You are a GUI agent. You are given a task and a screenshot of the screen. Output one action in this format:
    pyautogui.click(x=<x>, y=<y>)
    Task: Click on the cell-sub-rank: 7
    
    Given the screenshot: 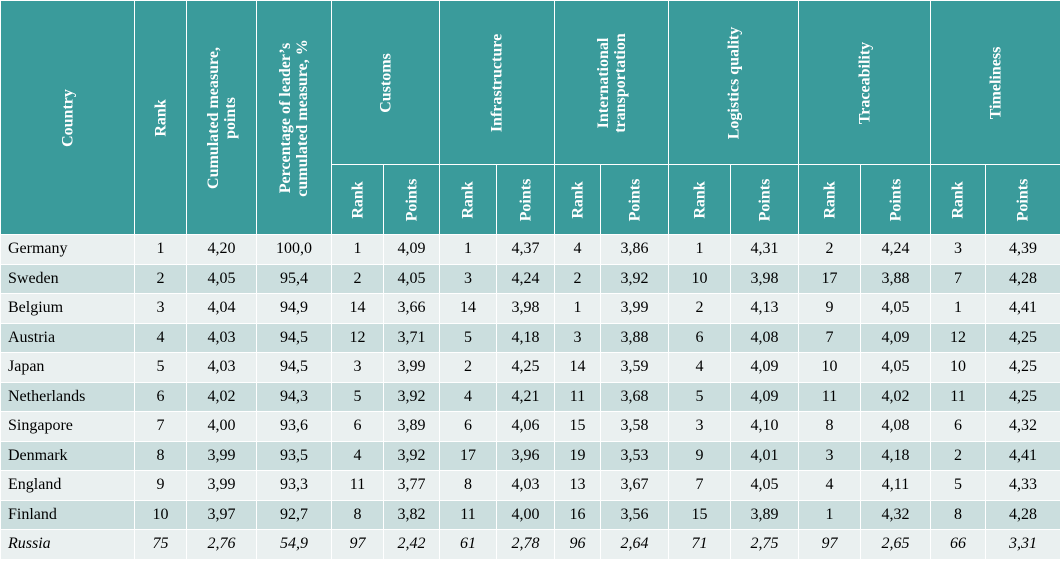 What is the action you would take?
    pyautogui.click(x=699, y=485)
    